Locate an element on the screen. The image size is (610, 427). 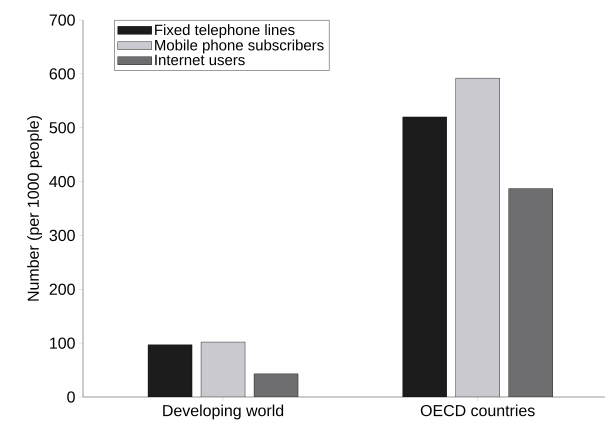
y-tick-label: 600 is located at coordinates (62, 74).